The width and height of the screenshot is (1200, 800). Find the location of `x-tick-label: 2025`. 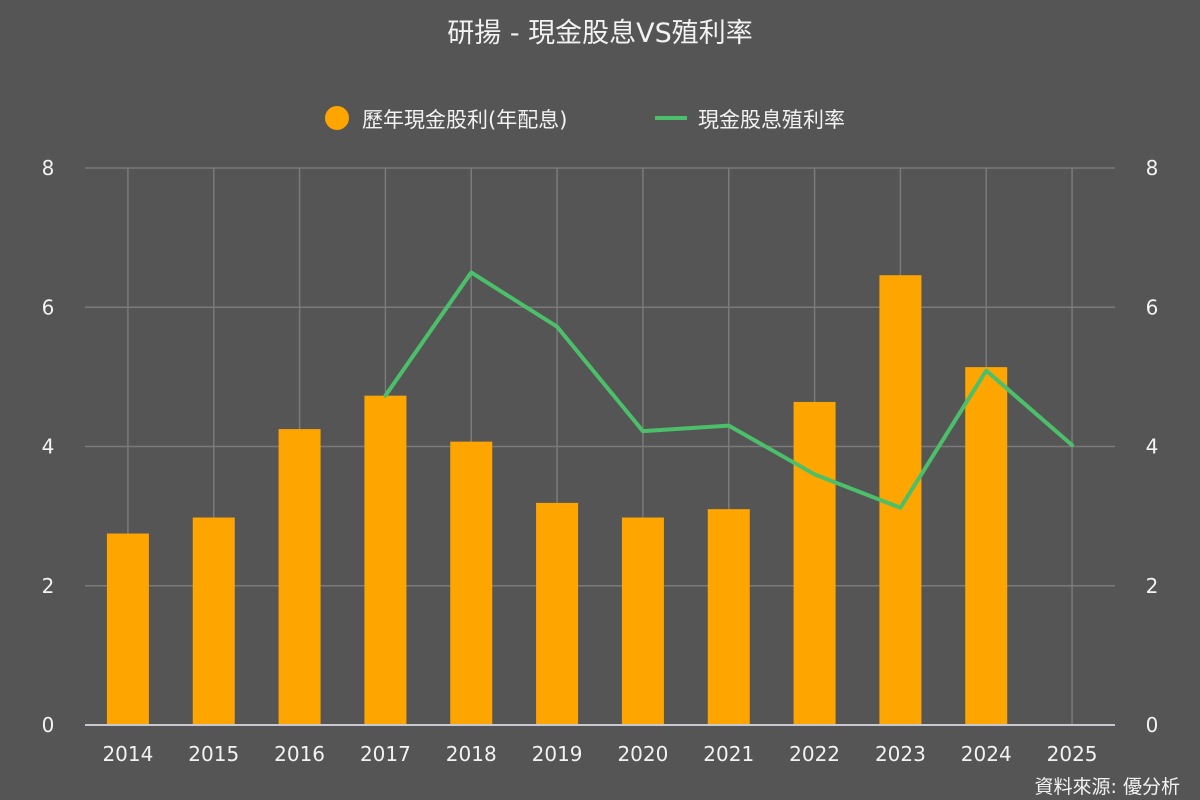

x-tick-label: 2025 is located at coordinates (1072, 754).